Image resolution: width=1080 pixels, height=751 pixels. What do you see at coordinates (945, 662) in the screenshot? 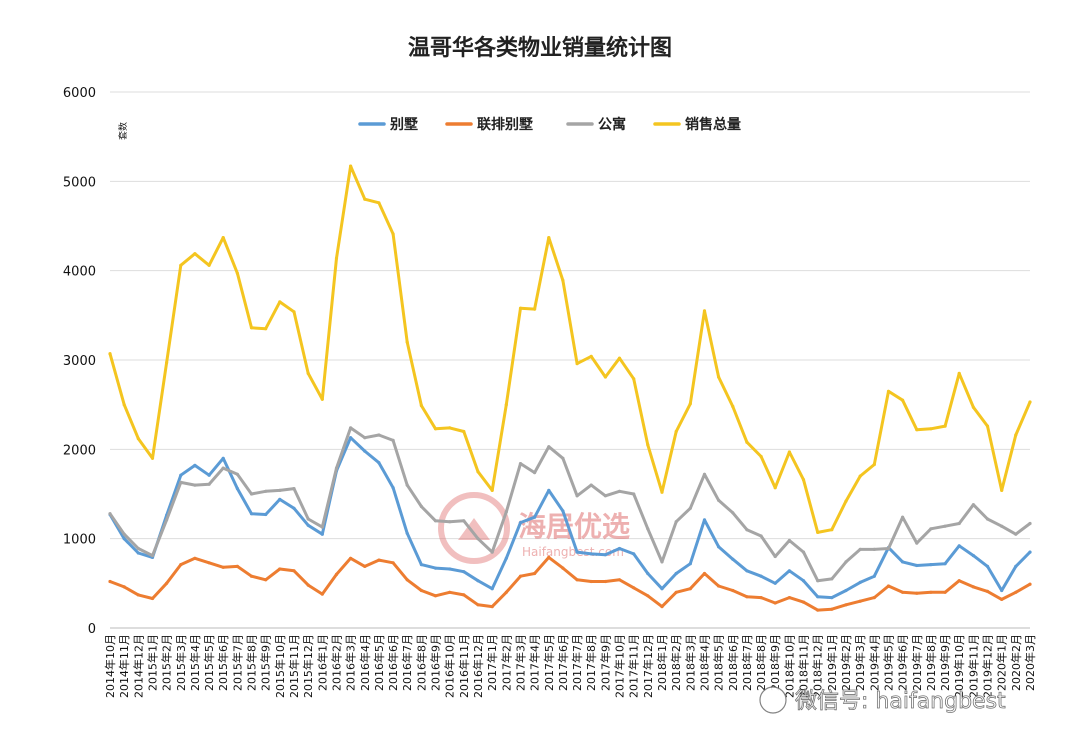
I see `x-tick-label: 2019年9月` at bounding box center [945, 662].